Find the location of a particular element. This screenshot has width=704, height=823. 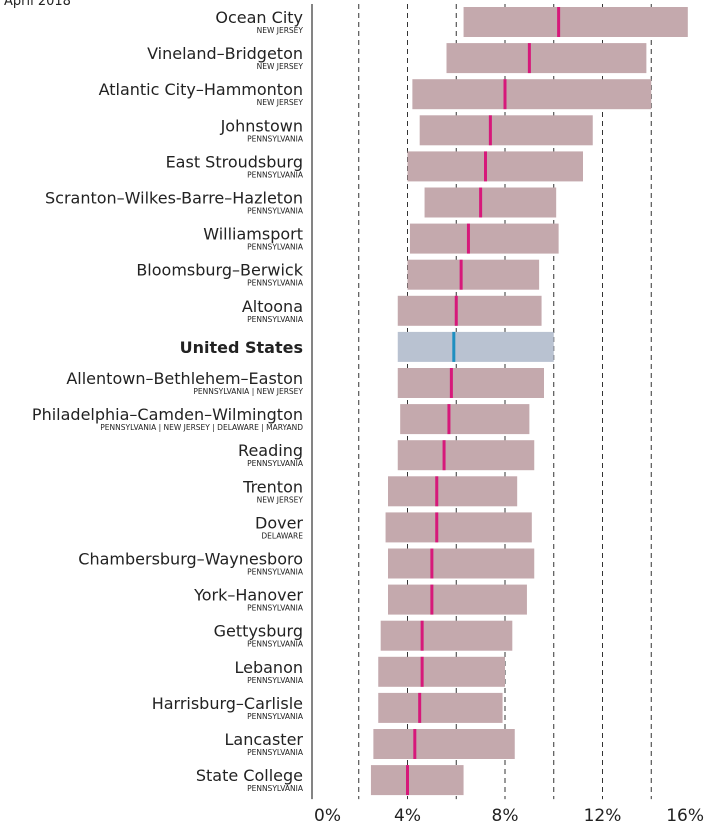

row-label: Williamsport is located at coordinates (253, 234).